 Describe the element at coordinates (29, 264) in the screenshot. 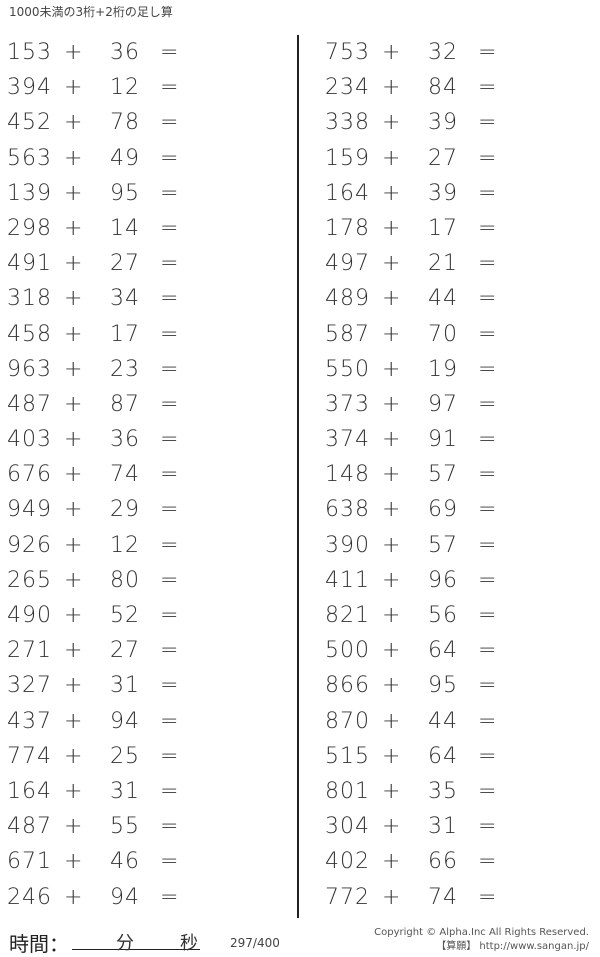

I see `first-addend: 491` at that location.